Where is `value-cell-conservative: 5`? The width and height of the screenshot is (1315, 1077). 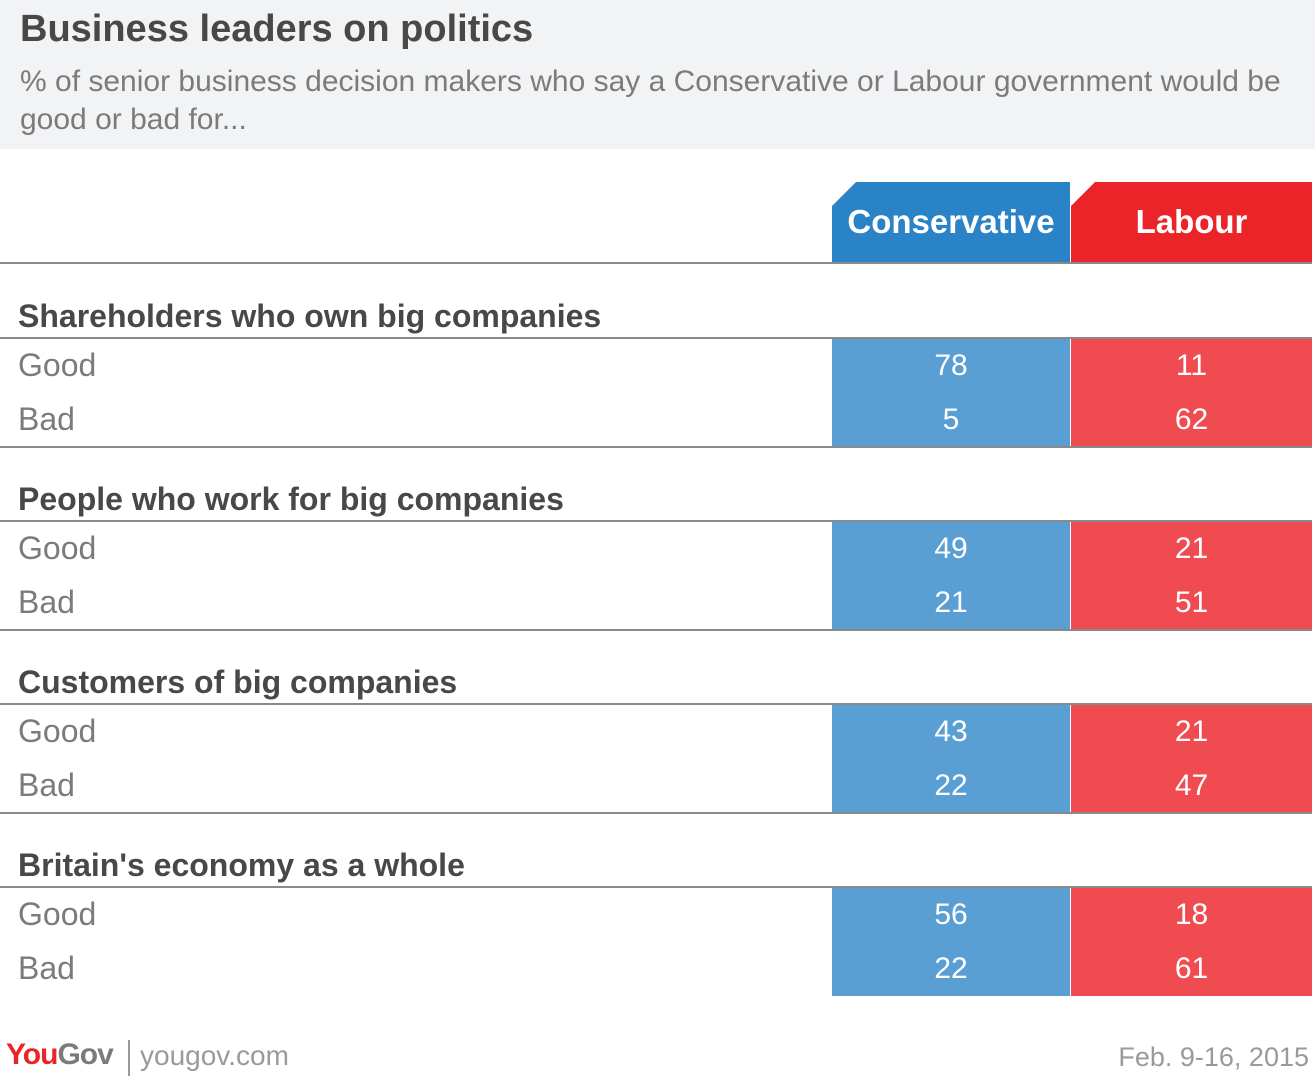 value-cell-conservative: 5 is located at coordinates (951, 420).